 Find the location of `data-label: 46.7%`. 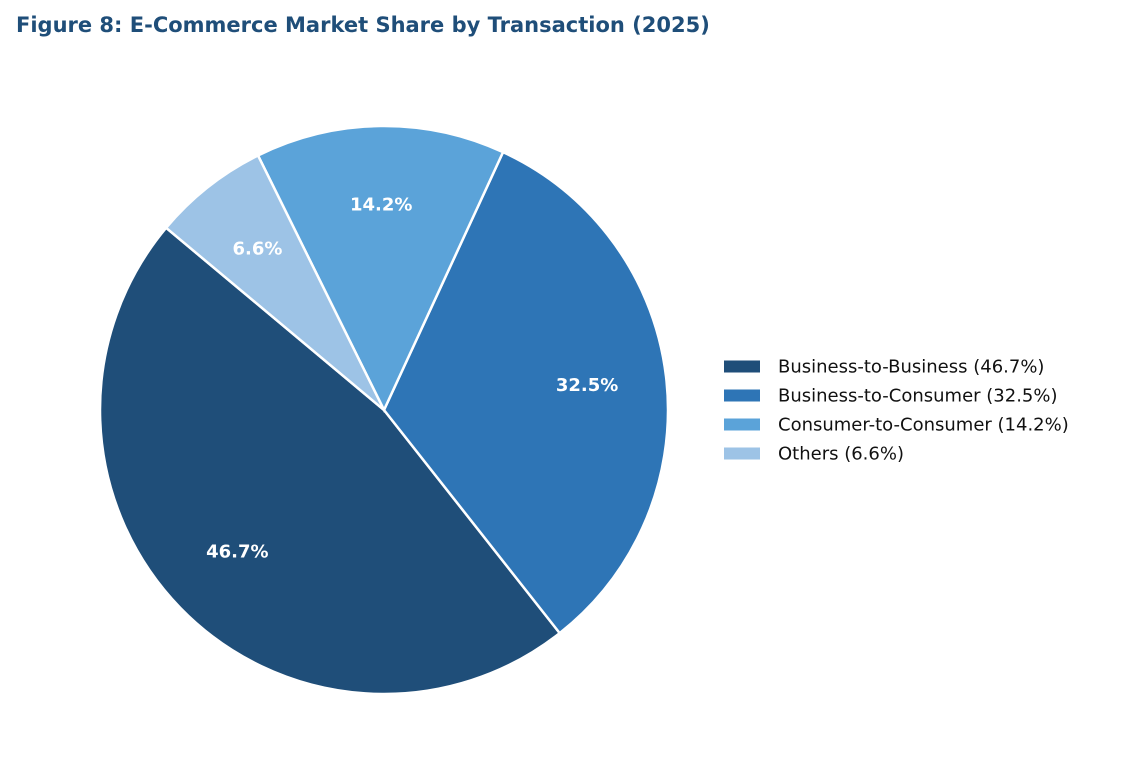

data-label: 46.7% is located at coordinates (237, 551).